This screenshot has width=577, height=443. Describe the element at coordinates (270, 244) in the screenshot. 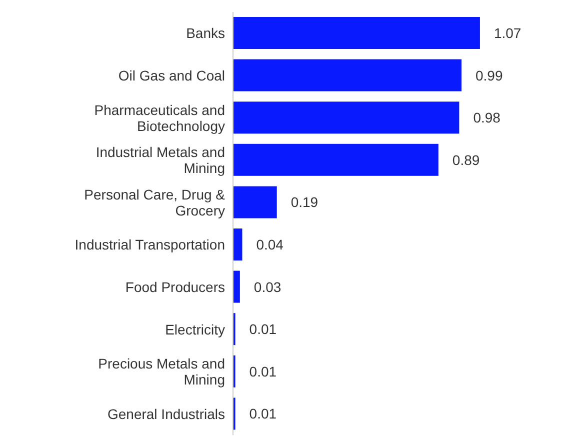

I see `data-label: 0.04` at that location.